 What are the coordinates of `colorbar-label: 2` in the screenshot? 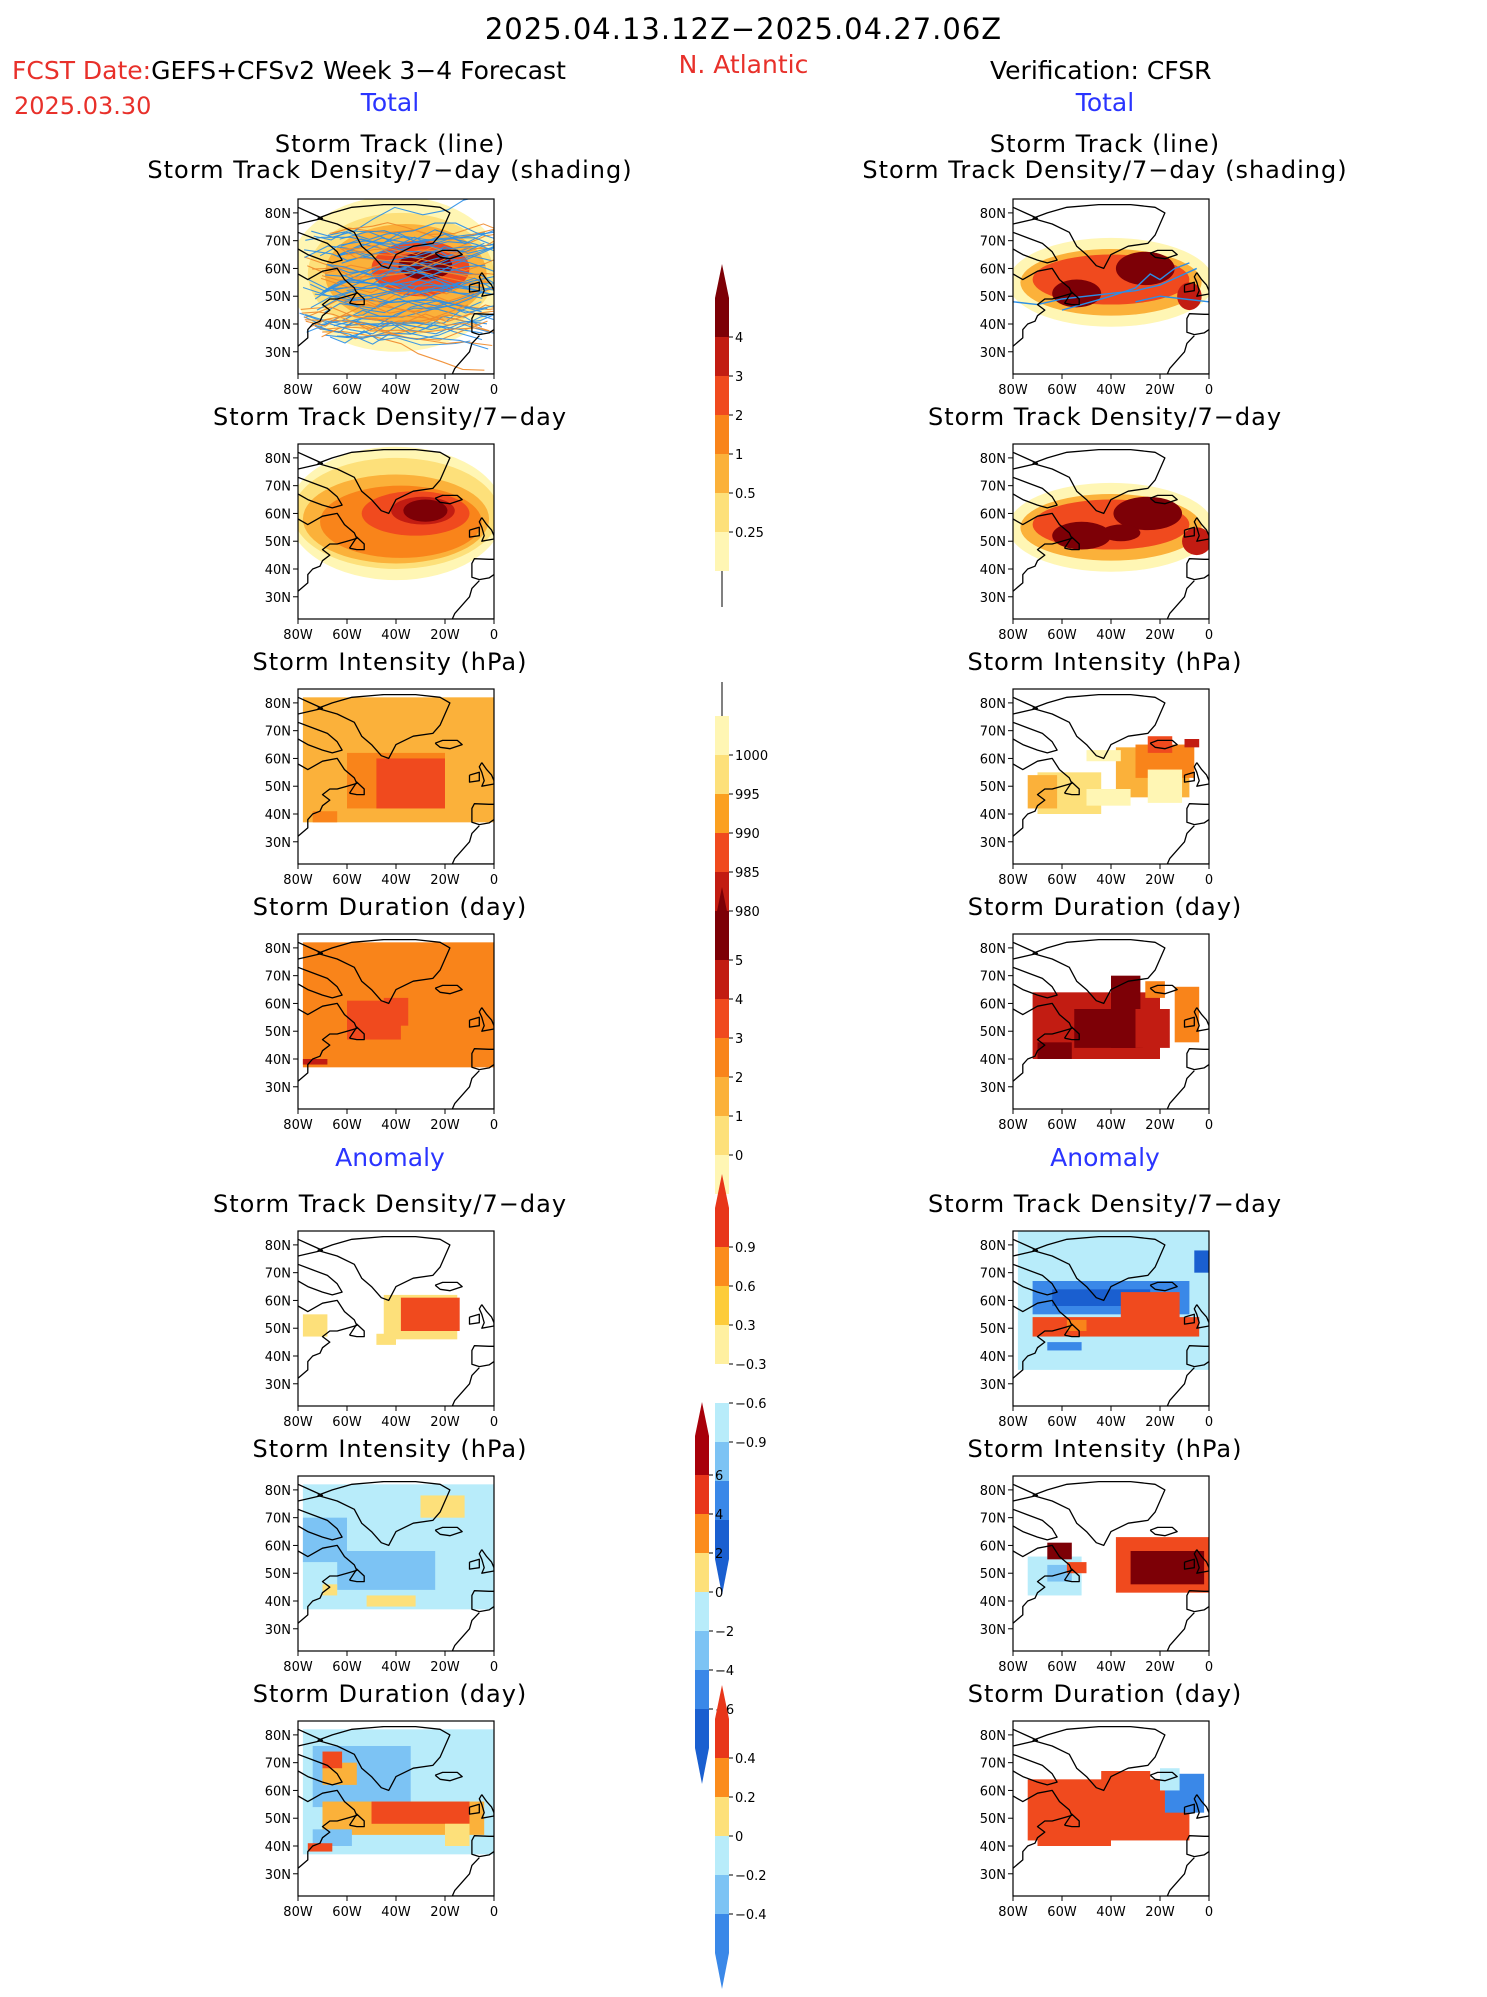 It's located at (739, 1078).